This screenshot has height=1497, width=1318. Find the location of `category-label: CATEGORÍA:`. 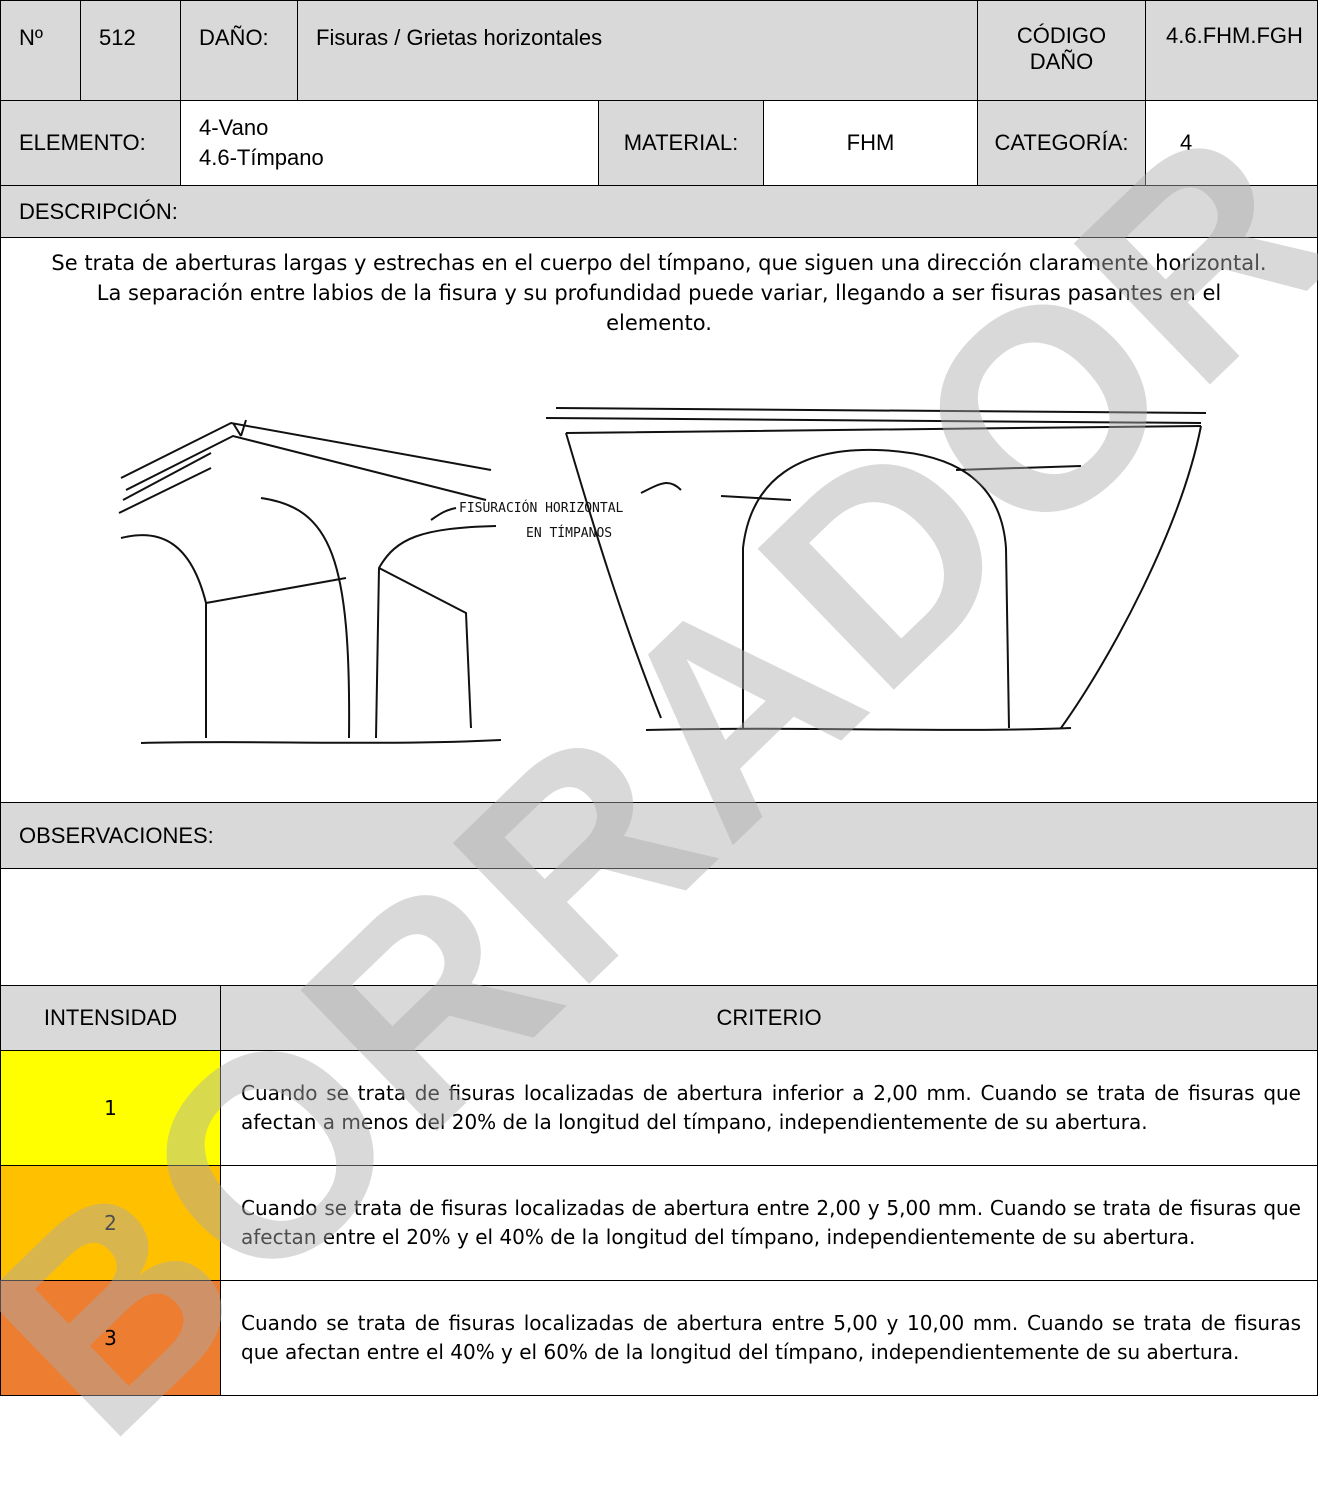

category-label: CATEGORÍA: is located at coordinates (1061, 143).